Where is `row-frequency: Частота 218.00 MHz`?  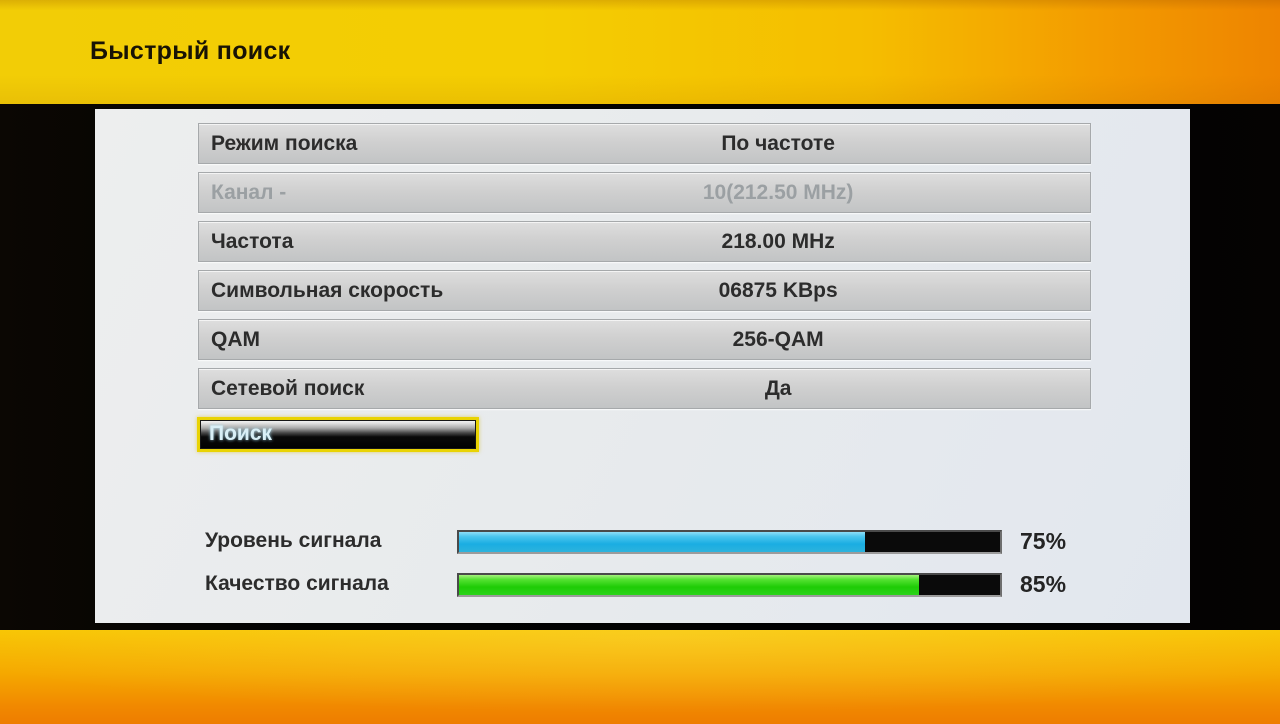
row-frequency: Частота 218.00 MHz is located at coordinates (644, 241).